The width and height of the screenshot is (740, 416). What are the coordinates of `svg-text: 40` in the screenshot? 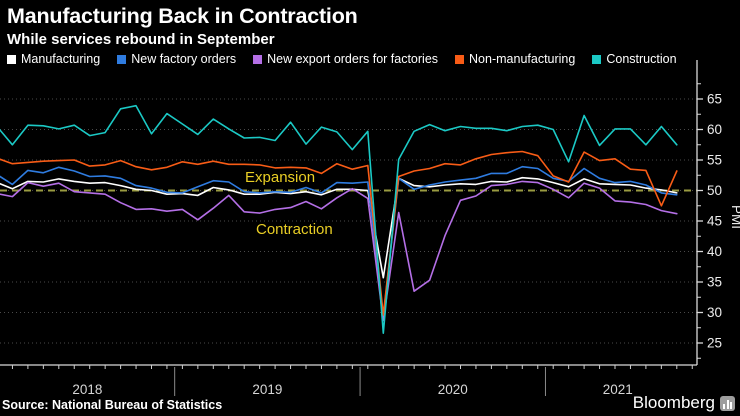 It's located at (714, 251).